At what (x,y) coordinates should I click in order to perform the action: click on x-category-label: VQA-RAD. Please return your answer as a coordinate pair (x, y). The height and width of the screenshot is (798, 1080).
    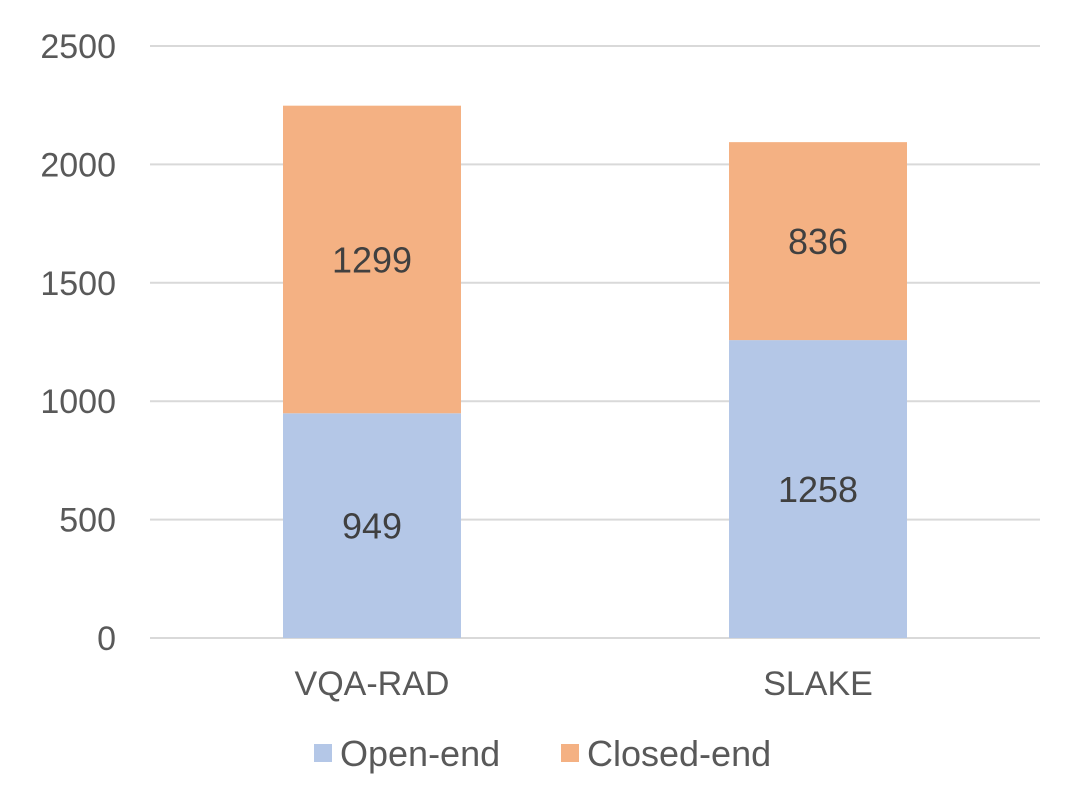
    Looking at the image, I should click on (372, 684).